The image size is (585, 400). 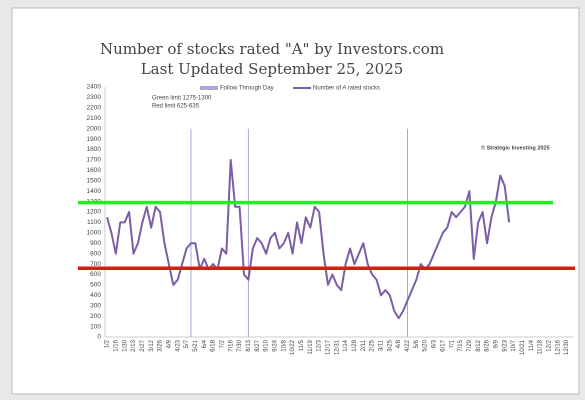 What do you see at coordinates (276, 345) in the screenshot?
I see `x-tick-label: 9/24` at bounding box center [276, 345].